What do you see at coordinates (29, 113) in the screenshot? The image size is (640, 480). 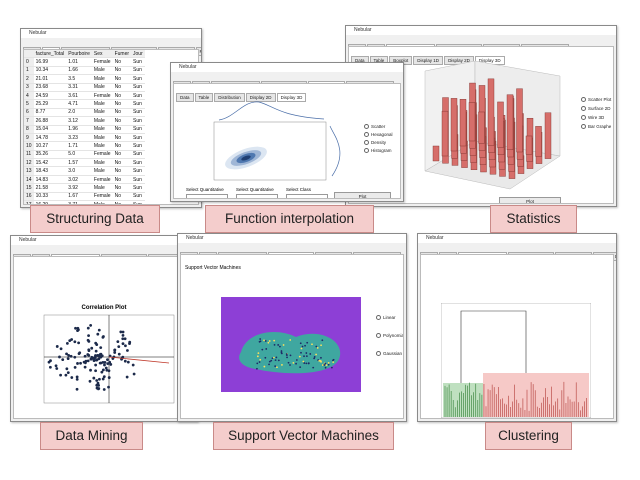 I see `table-cell: 6` at bounding box center [29, 113].